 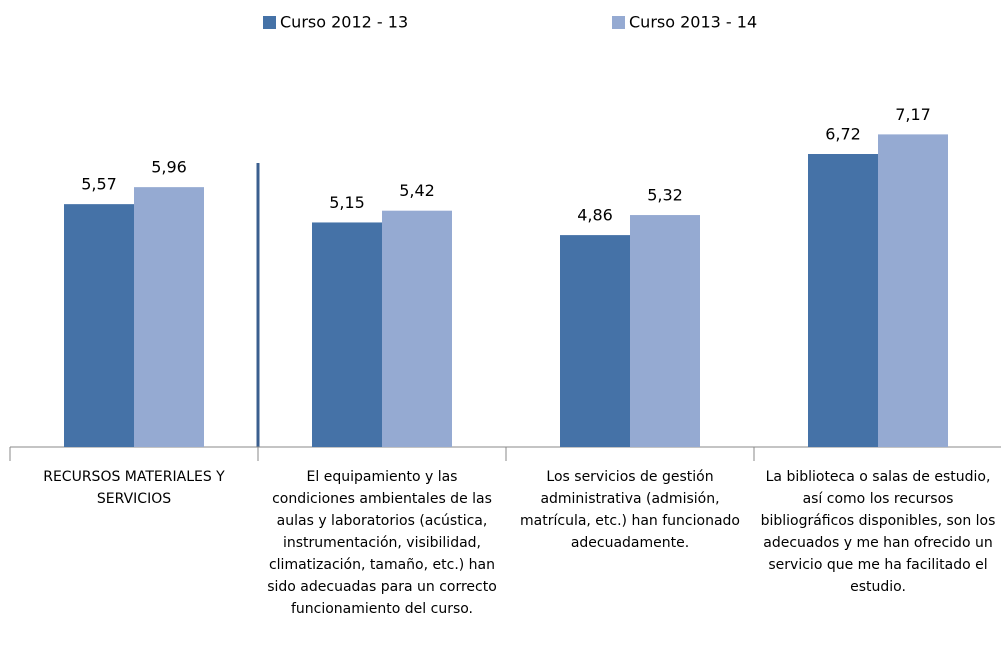 I want to click on legend-label: Curso 2013 - 14, so click(x=693, y=22).